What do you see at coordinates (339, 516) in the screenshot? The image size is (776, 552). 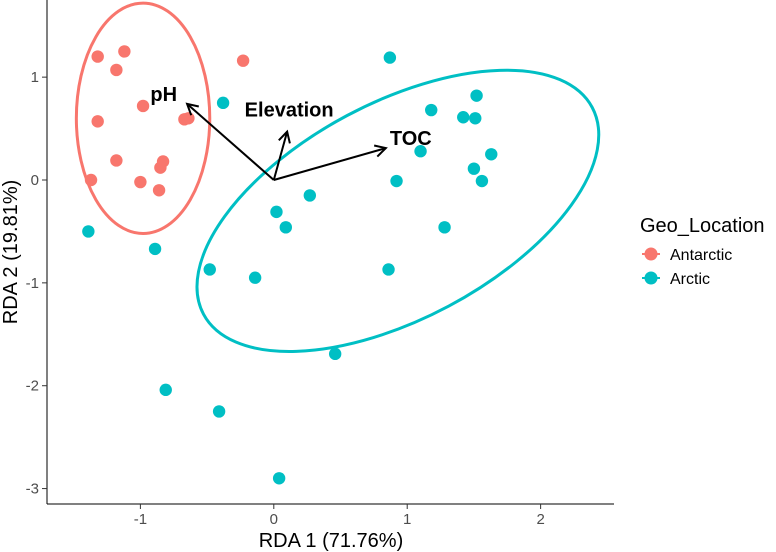 I see `x-axis-ticks: -1 0 1 2` at bounding box center [339, 516].